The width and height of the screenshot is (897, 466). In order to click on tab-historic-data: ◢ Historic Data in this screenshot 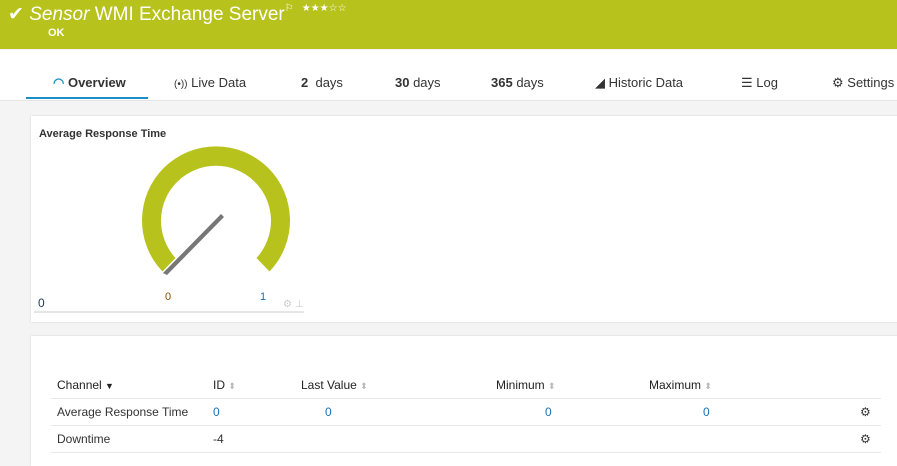, I will do `click(639, 82)`.